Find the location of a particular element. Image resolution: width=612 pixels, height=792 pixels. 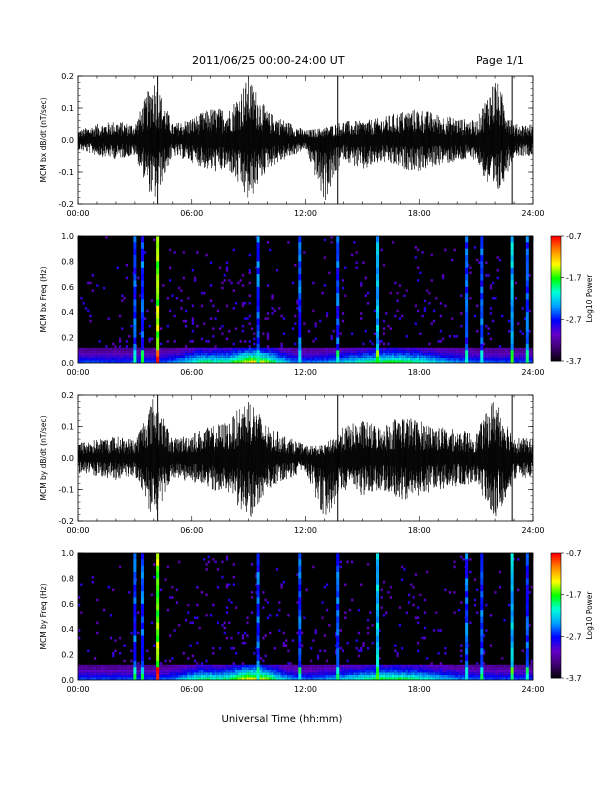

y-tick-label: 0.8 is located at coordinates (67, 261).